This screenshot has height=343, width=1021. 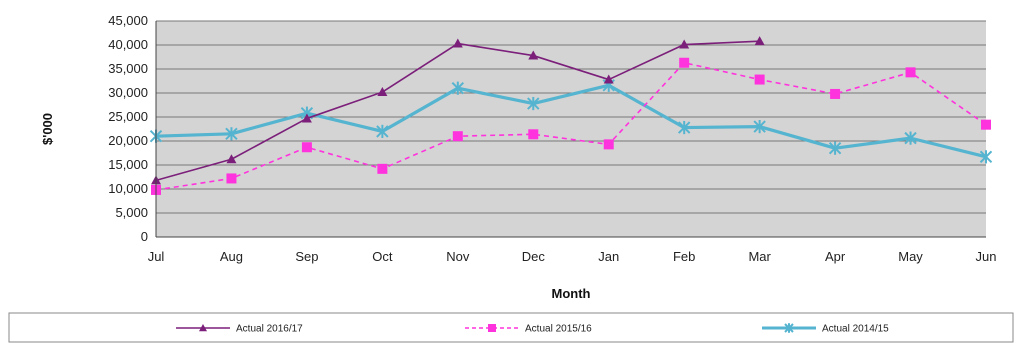 What do you see at coordinates (47, 129) in the screenshot?
I see `y-axis-title: $'000` at bounding box center [47, 129].